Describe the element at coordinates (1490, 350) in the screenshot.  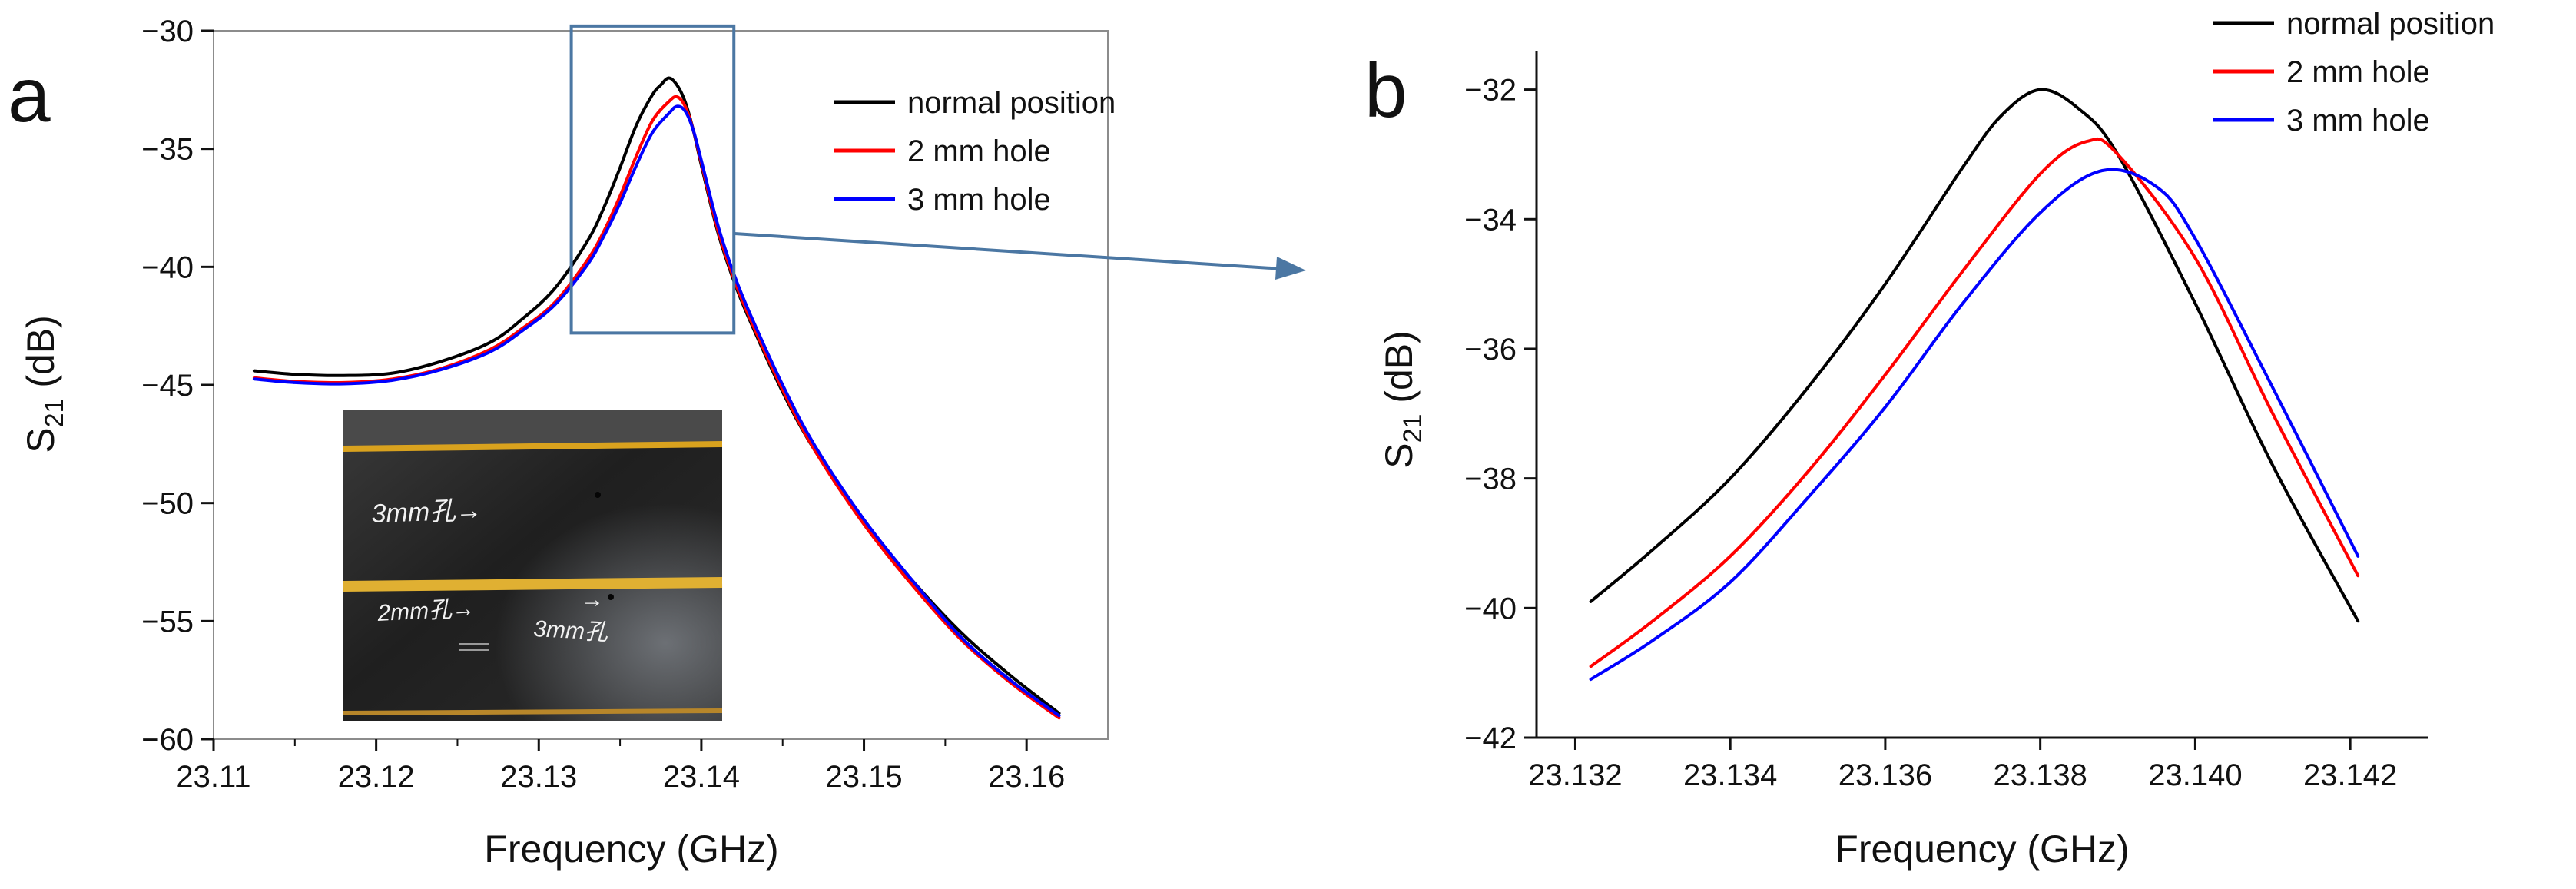
I see `panel-b-y-tick-label: −36` at that location.